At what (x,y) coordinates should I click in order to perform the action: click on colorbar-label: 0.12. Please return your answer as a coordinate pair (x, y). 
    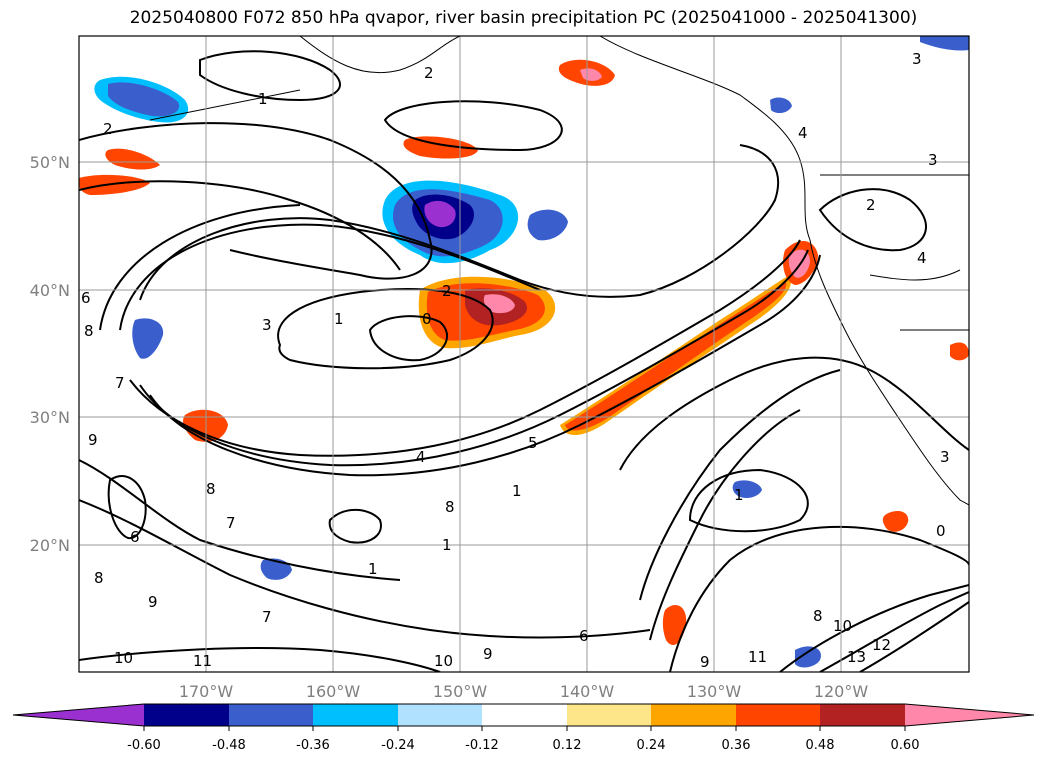
    Looking at the image, I should click on (567, 745).